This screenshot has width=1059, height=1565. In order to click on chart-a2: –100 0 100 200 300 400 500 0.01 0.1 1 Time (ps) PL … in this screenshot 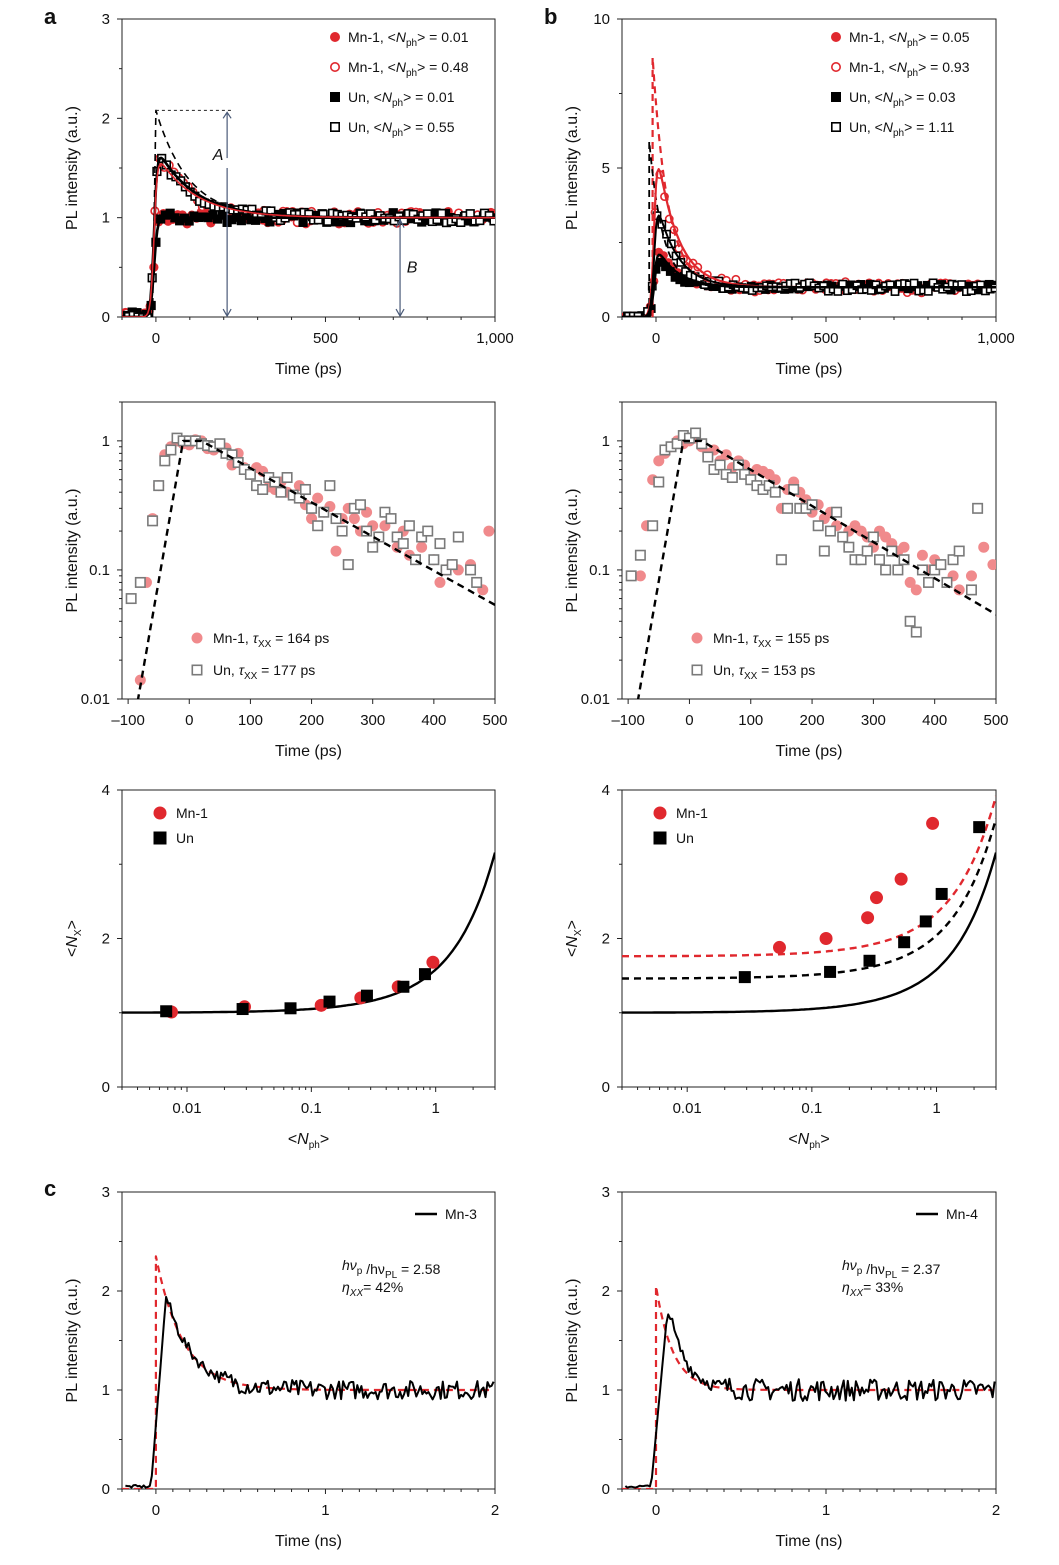, I will do `click(286, 580)`.